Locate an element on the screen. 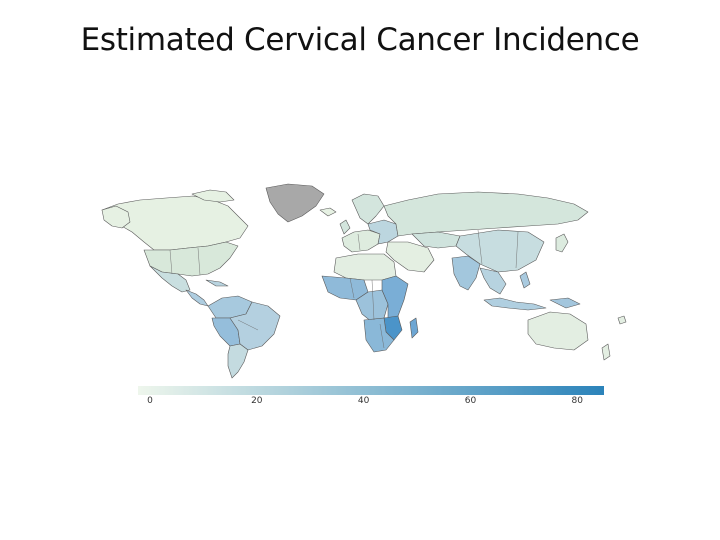 The image size is (720, 540). region-canadian-islands is located at coordinates (213, 196).